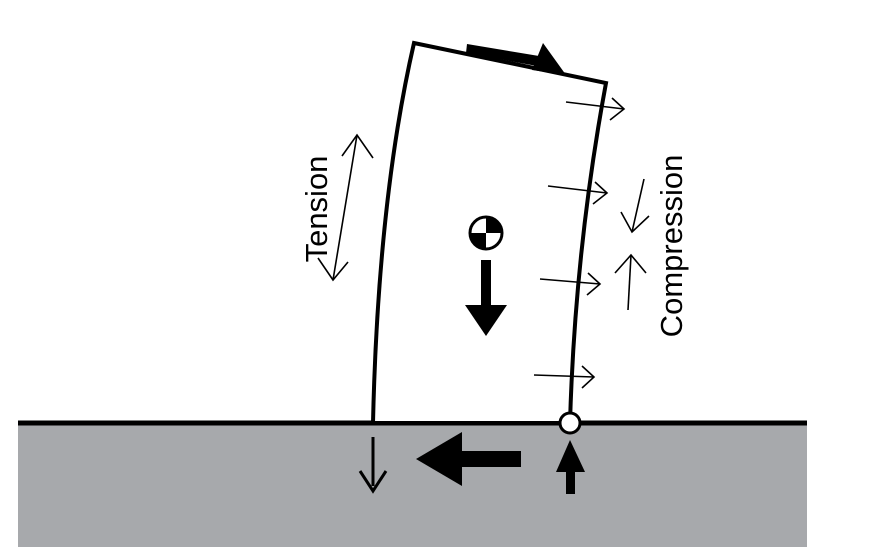 Image resolution: width=874 pixels, height=547 pixels. I want to click on lateral-load-arrow, so click(516, 59).